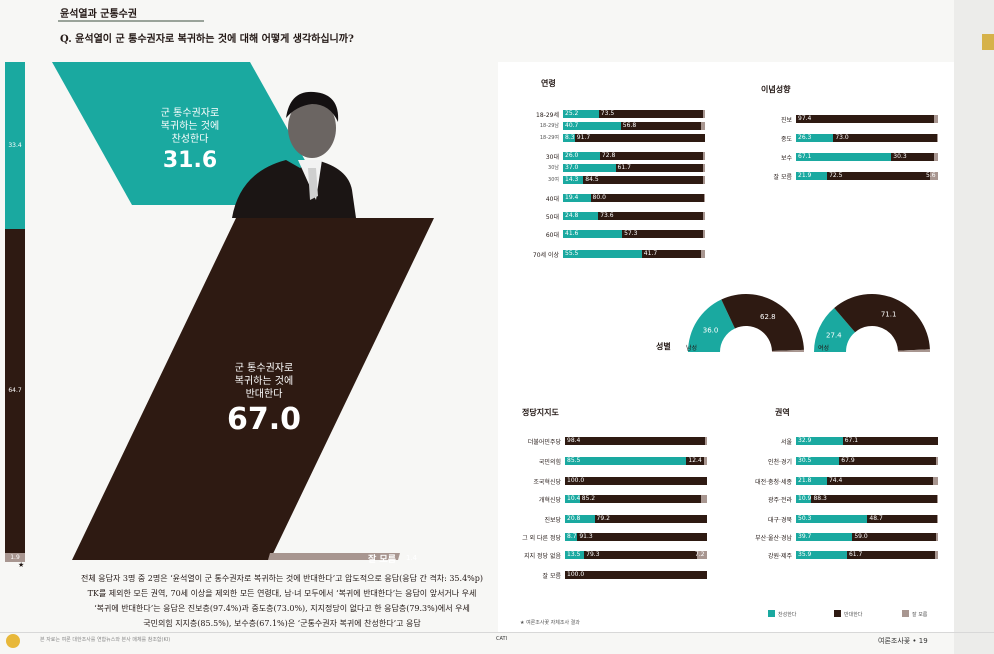  Describe the element at coordinates (497, 632) in the screenshot. I see `footer-rule` at that location.